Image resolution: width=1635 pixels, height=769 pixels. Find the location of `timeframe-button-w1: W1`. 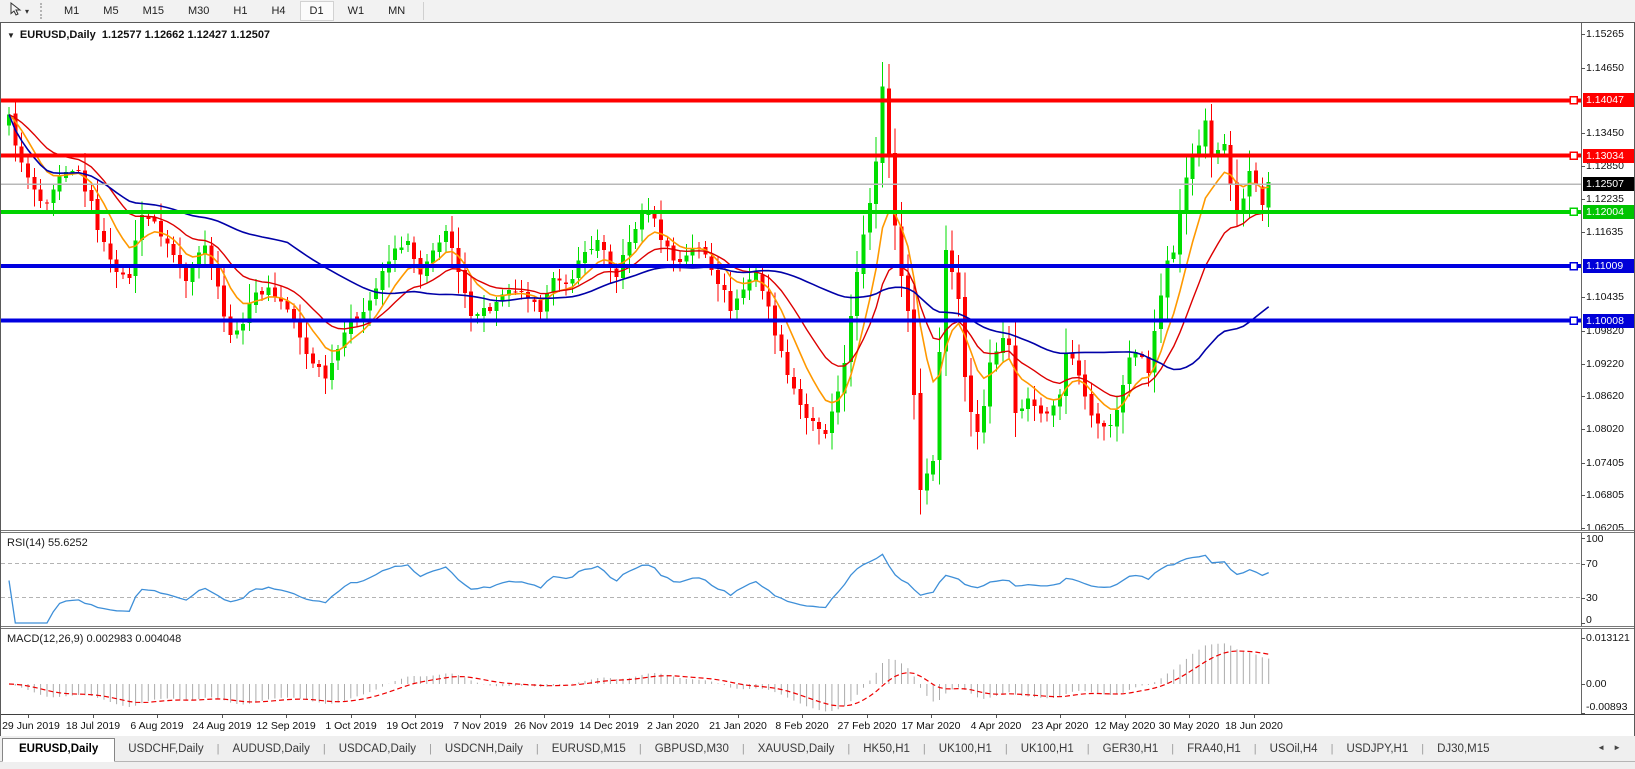

timeframe-button-w1: W1 is located at coordinates (356, 11).